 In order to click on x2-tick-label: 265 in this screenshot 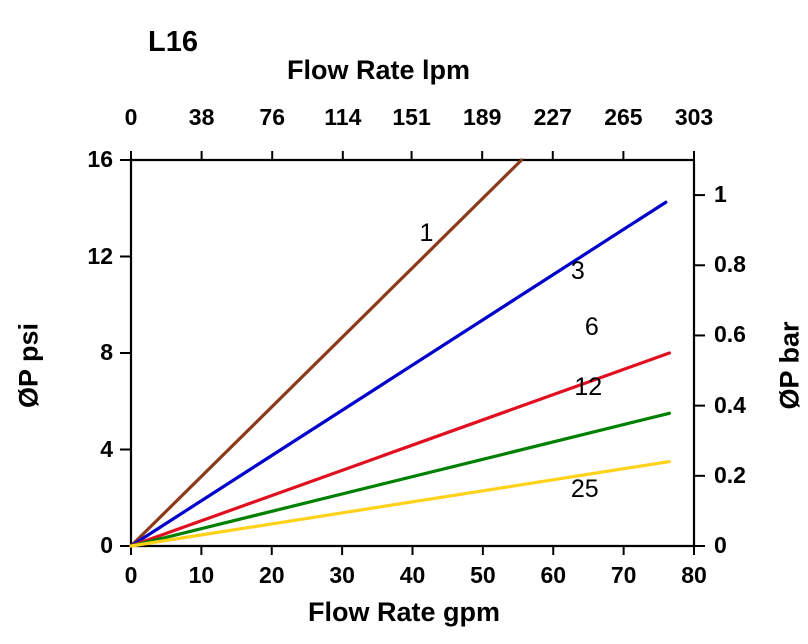, I will do `click(623, 117)`.